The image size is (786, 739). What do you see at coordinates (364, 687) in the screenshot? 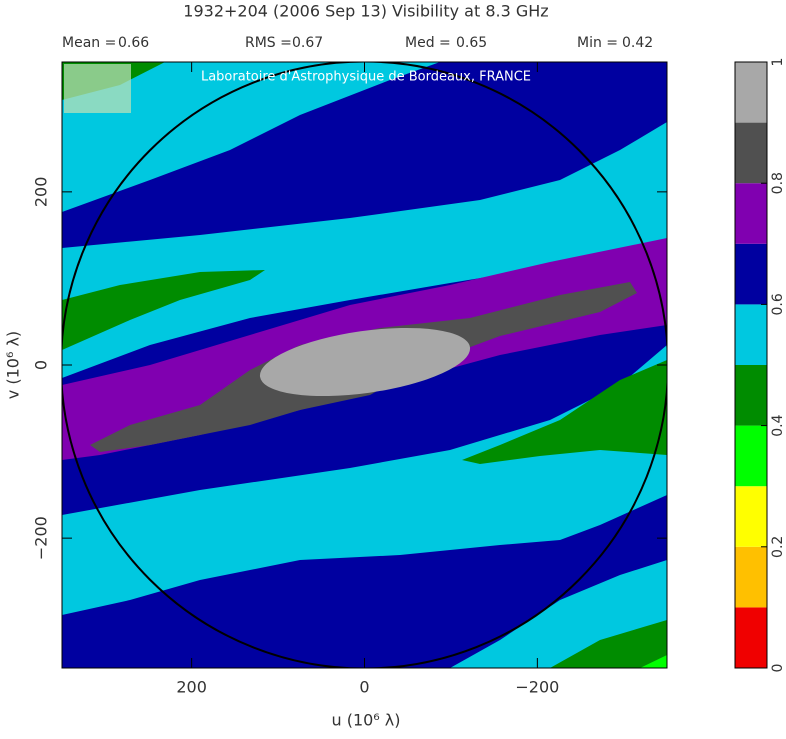
I see `x-tick-label: 0` at bounding box center [364, 687].